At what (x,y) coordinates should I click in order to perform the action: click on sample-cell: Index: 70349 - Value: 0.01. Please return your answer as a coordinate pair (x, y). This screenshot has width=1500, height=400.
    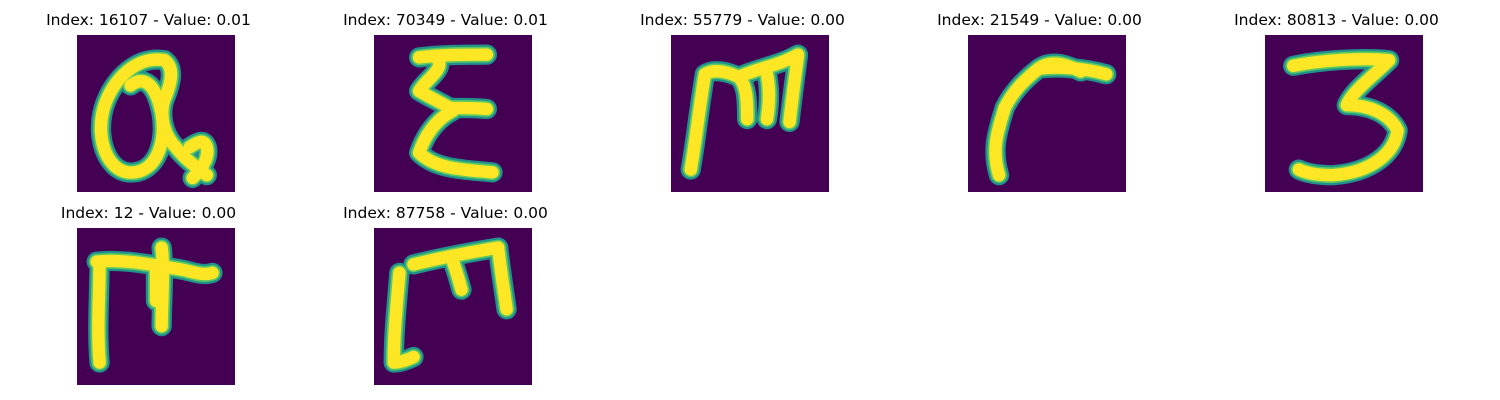
    Looking at the image, I should click on (445, 96).